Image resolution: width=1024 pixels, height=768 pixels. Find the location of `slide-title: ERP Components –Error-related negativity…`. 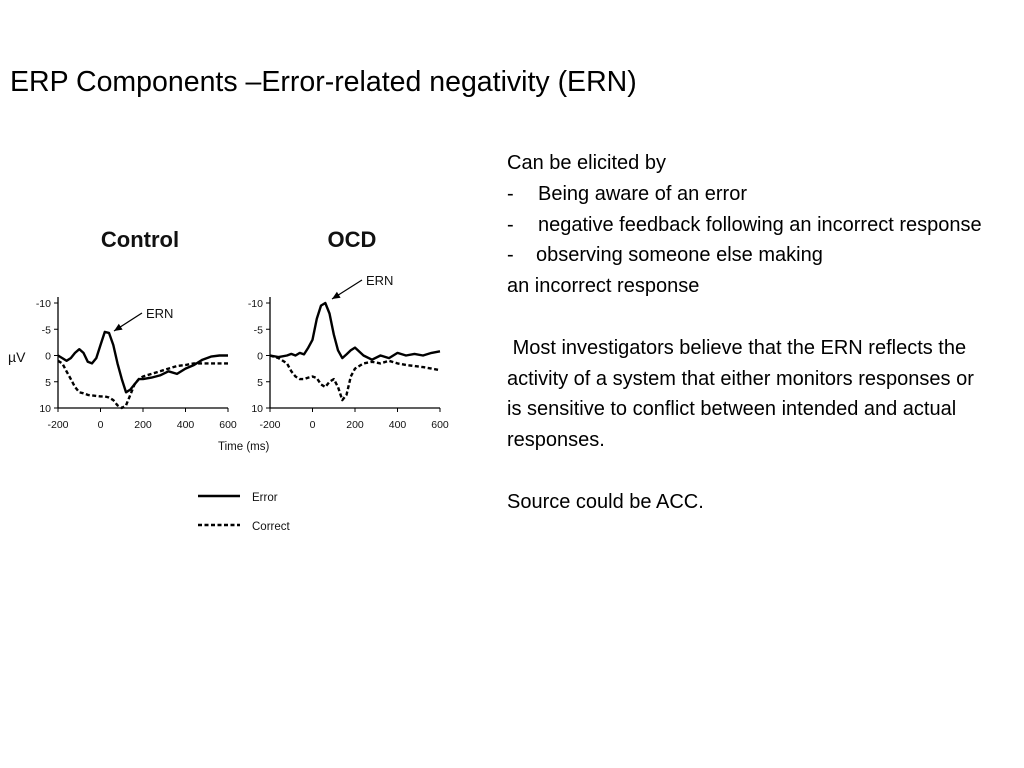

slide-title: ERP Components –Error-related negativity… is located at coordinates (323, 82).